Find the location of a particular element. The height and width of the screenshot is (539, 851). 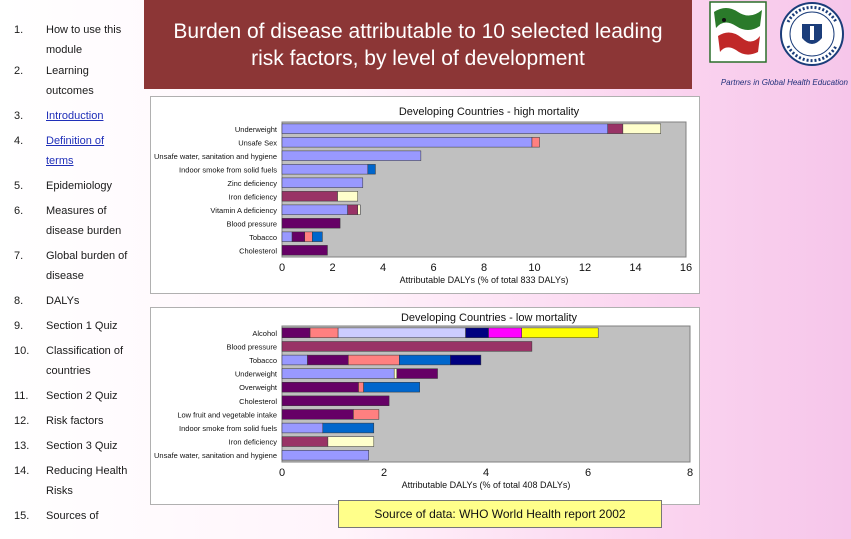

nav-item-label-line: Risk factors is located at coordinates (75, 421).